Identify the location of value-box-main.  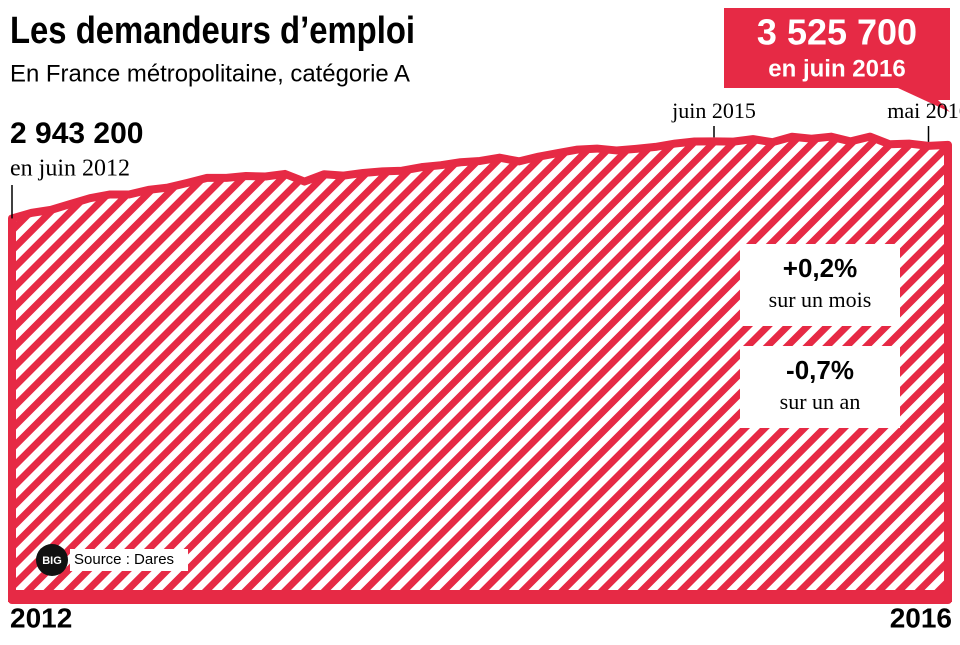
(837, 48).